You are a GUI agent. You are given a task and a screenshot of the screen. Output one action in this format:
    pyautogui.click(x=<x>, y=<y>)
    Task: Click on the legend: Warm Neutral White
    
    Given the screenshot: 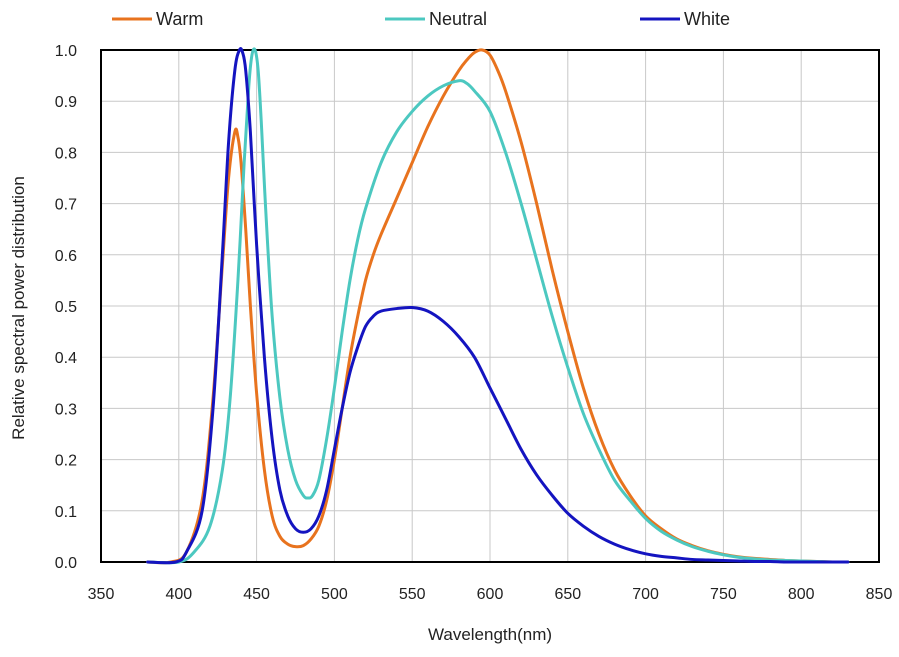 What is the action you would take?
    pyautogui.click(x=421, y=19)
    